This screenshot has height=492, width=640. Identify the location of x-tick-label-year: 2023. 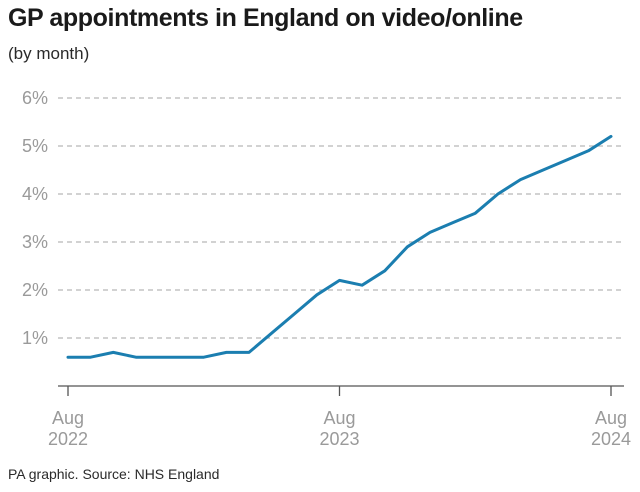
(339, 439).